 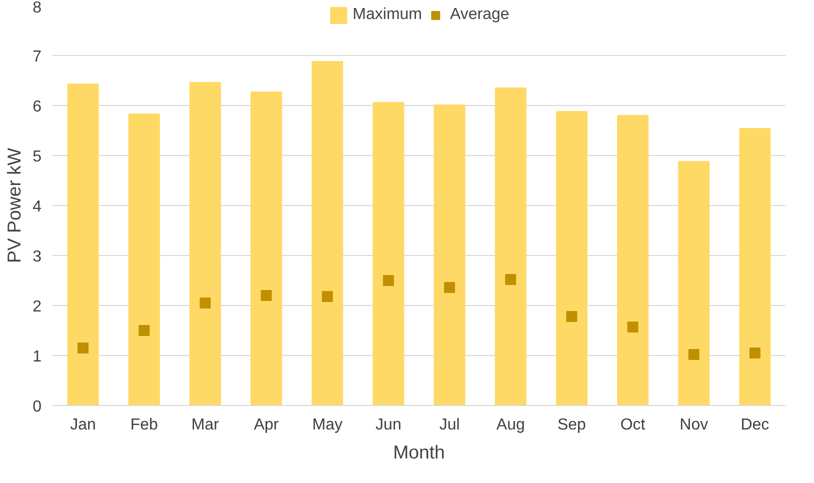 I want to click on x-tick-label: Jun, so click(x=389, y=425).